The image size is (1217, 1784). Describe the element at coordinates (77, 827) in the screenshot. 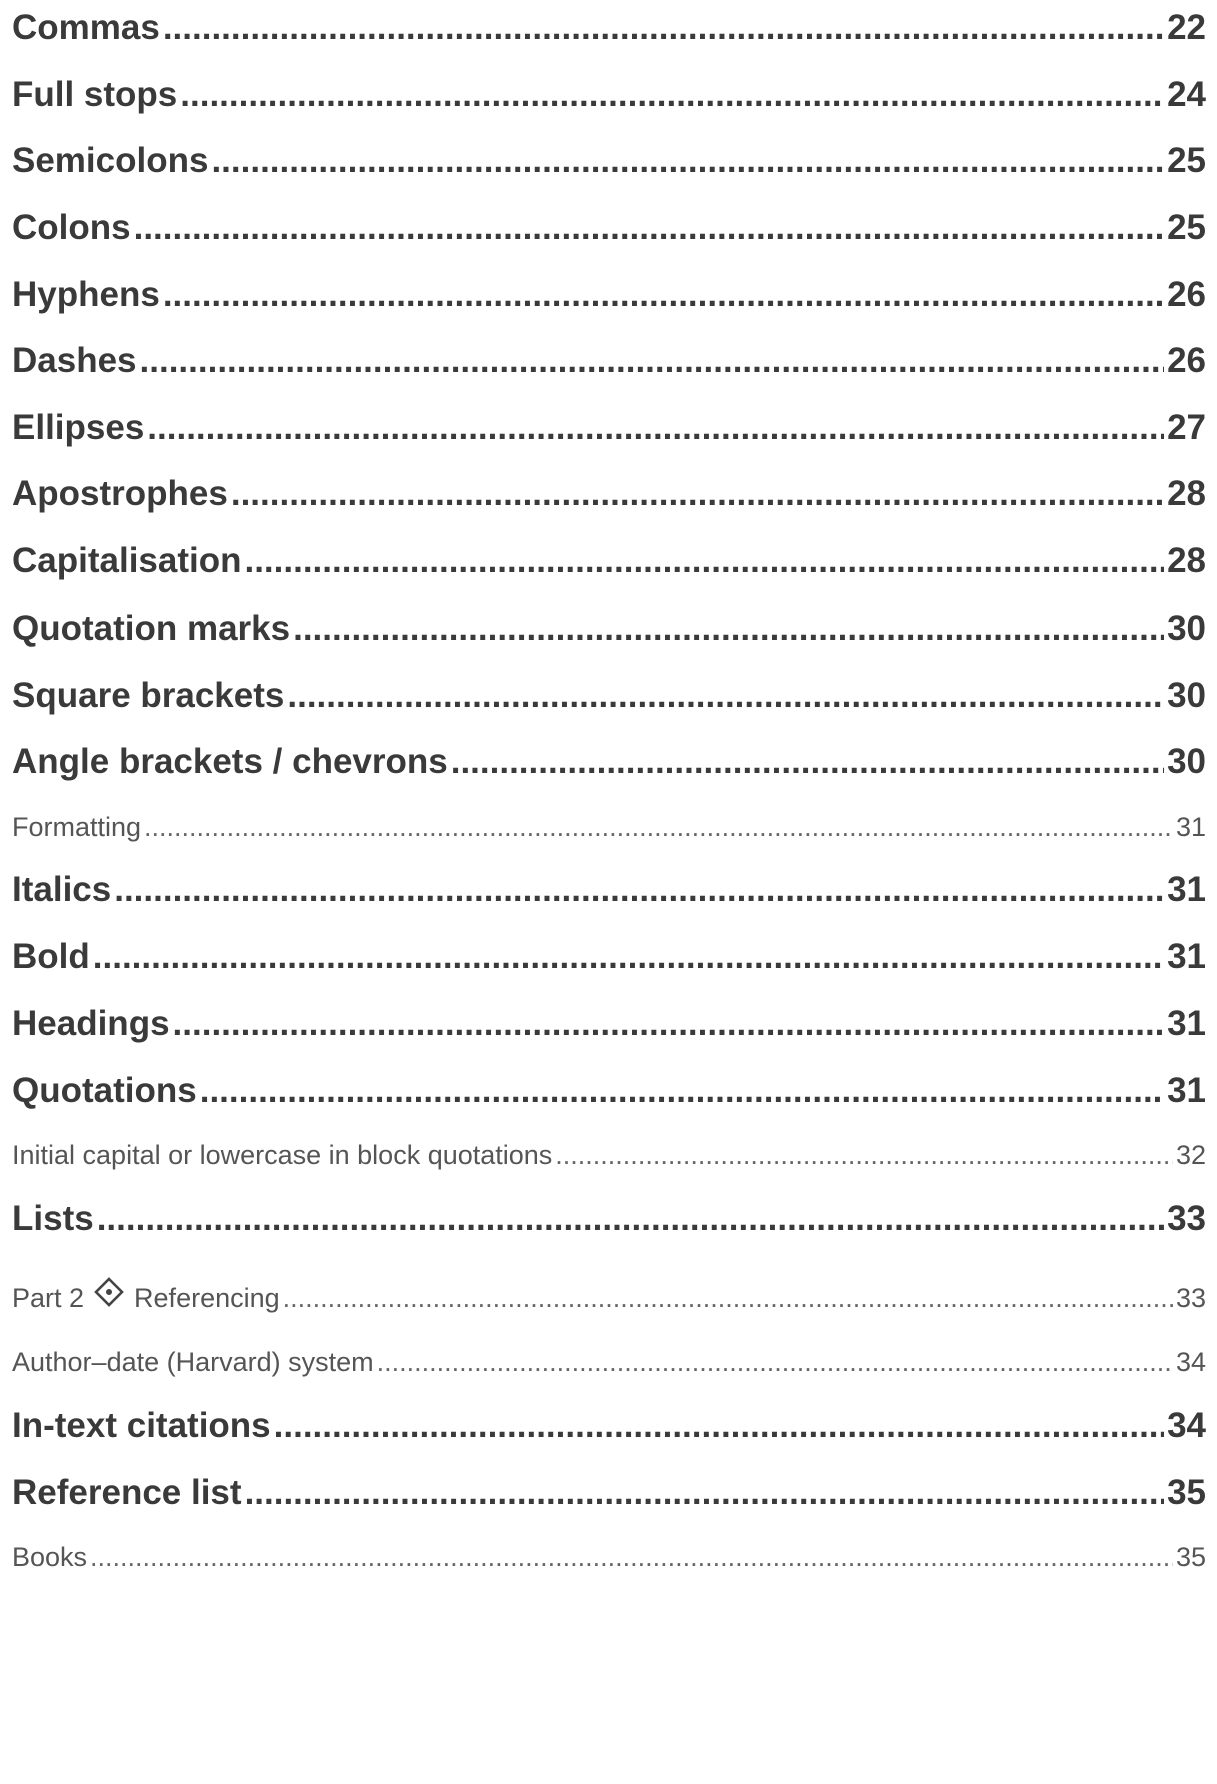

I see `toc-entry-title: Formatting` at that location.